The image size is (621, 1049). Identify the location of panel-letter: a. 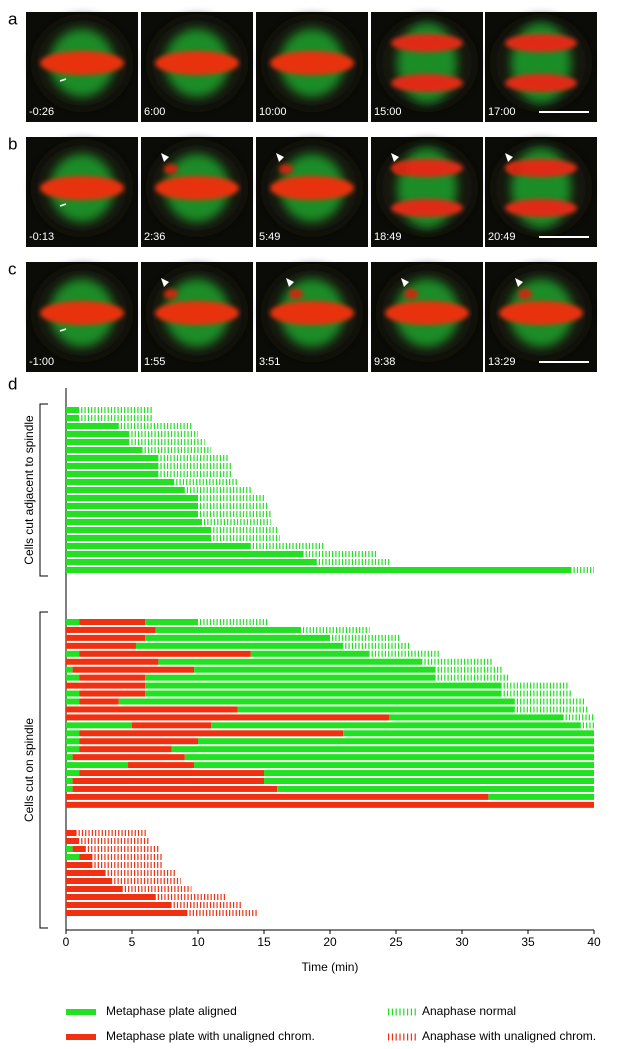
(13, 18).